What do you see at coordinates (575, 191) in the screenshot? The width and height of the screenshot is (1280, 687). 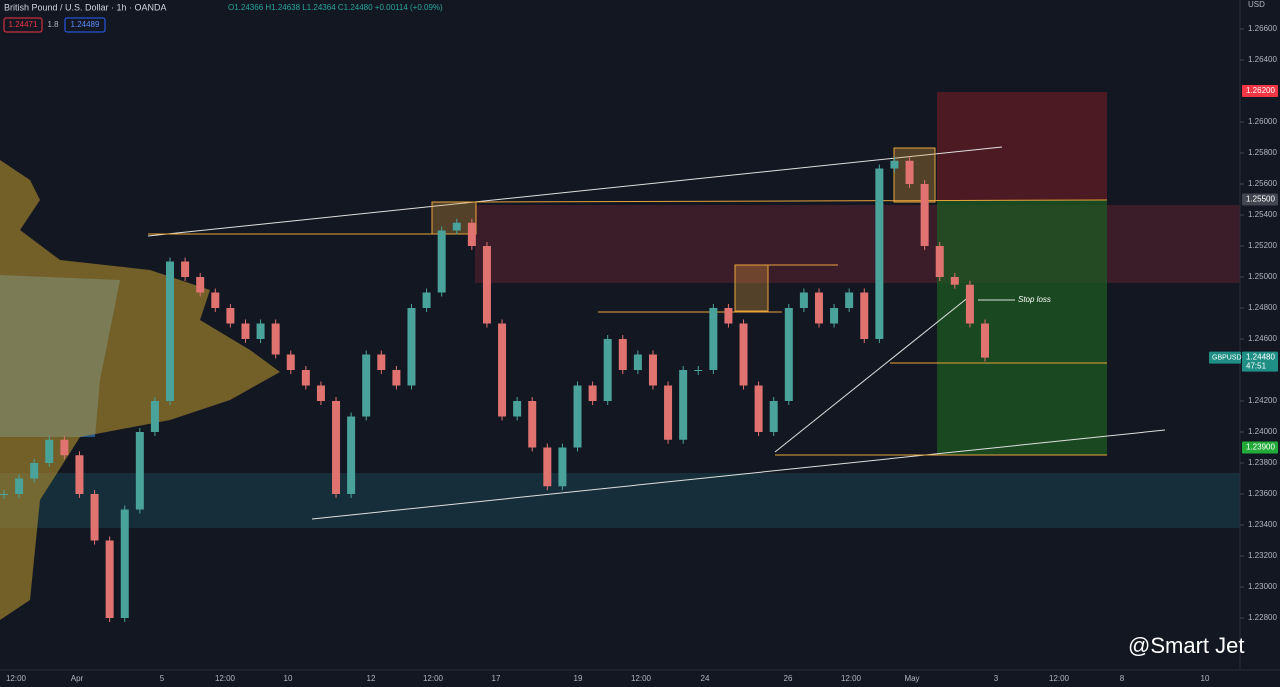 I see `channel-top` at bounding box center [575, 191].